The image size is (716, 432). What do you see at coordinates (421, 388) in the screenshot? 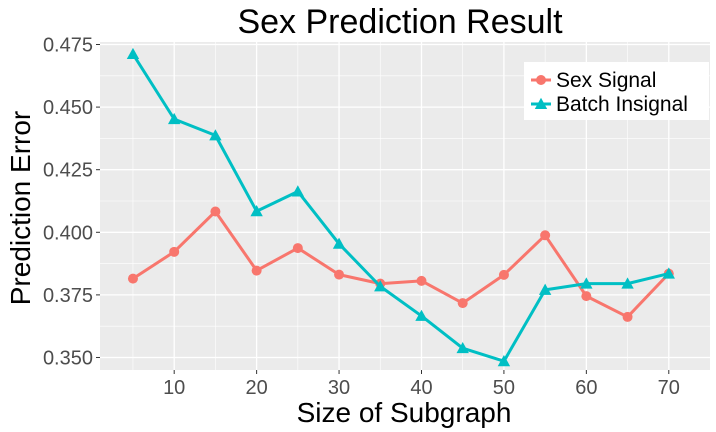
I see `x-tick-label: 40` at bounding box center [421, 388].